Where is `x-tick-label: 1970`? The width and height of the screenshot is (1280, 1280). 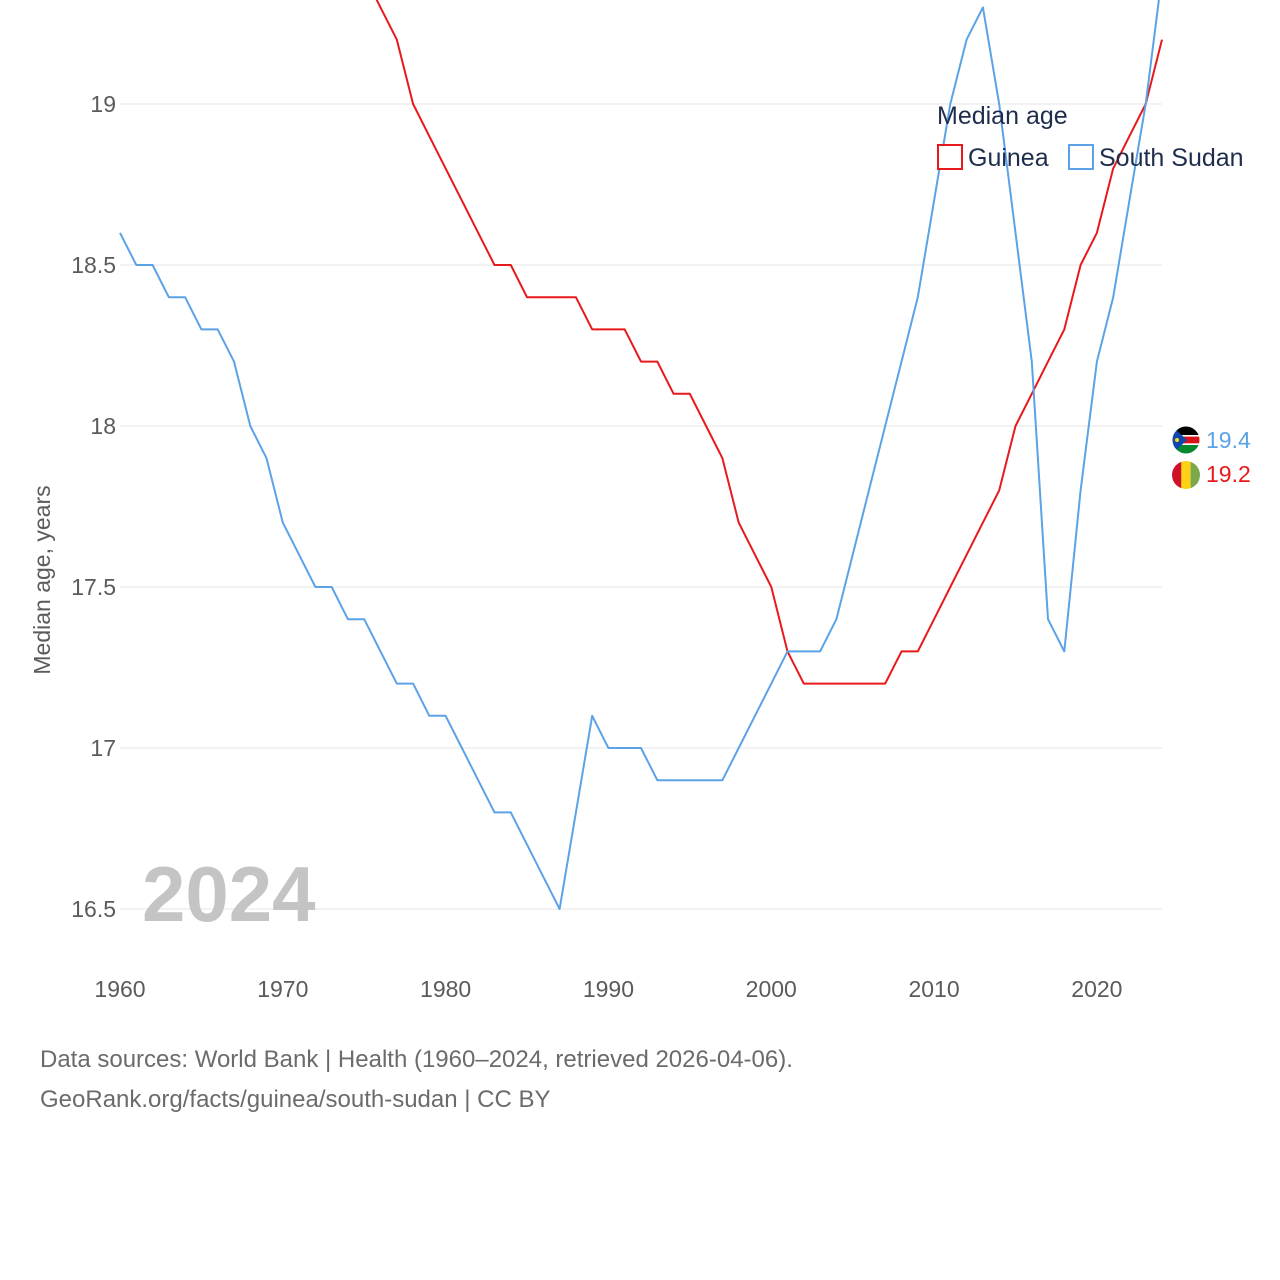 x-tick-label: 1970 is located at coordinates (282, 989).